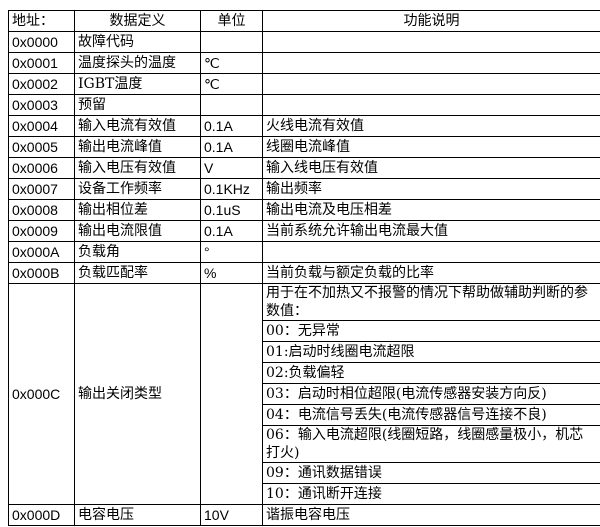 The height and width of the screenshot is (527, 600). Describe the element at coordinates (431, 352) in the screenshot. I see `code-item: 01:启动时线圈电流超限` at that location.